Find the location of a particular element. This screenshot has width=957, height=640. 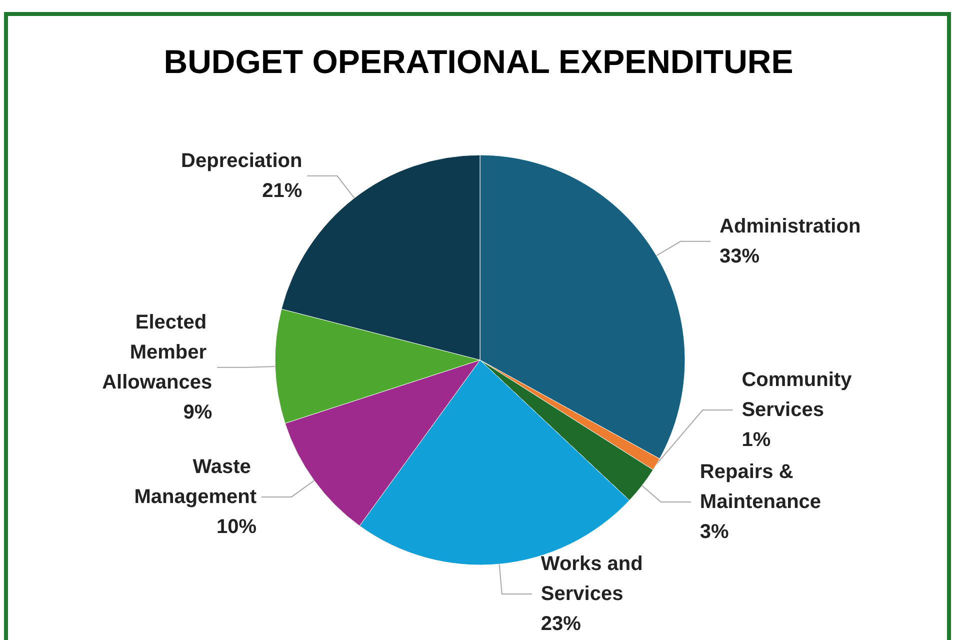

data-label: 3% is located at coordinates (715, 532).